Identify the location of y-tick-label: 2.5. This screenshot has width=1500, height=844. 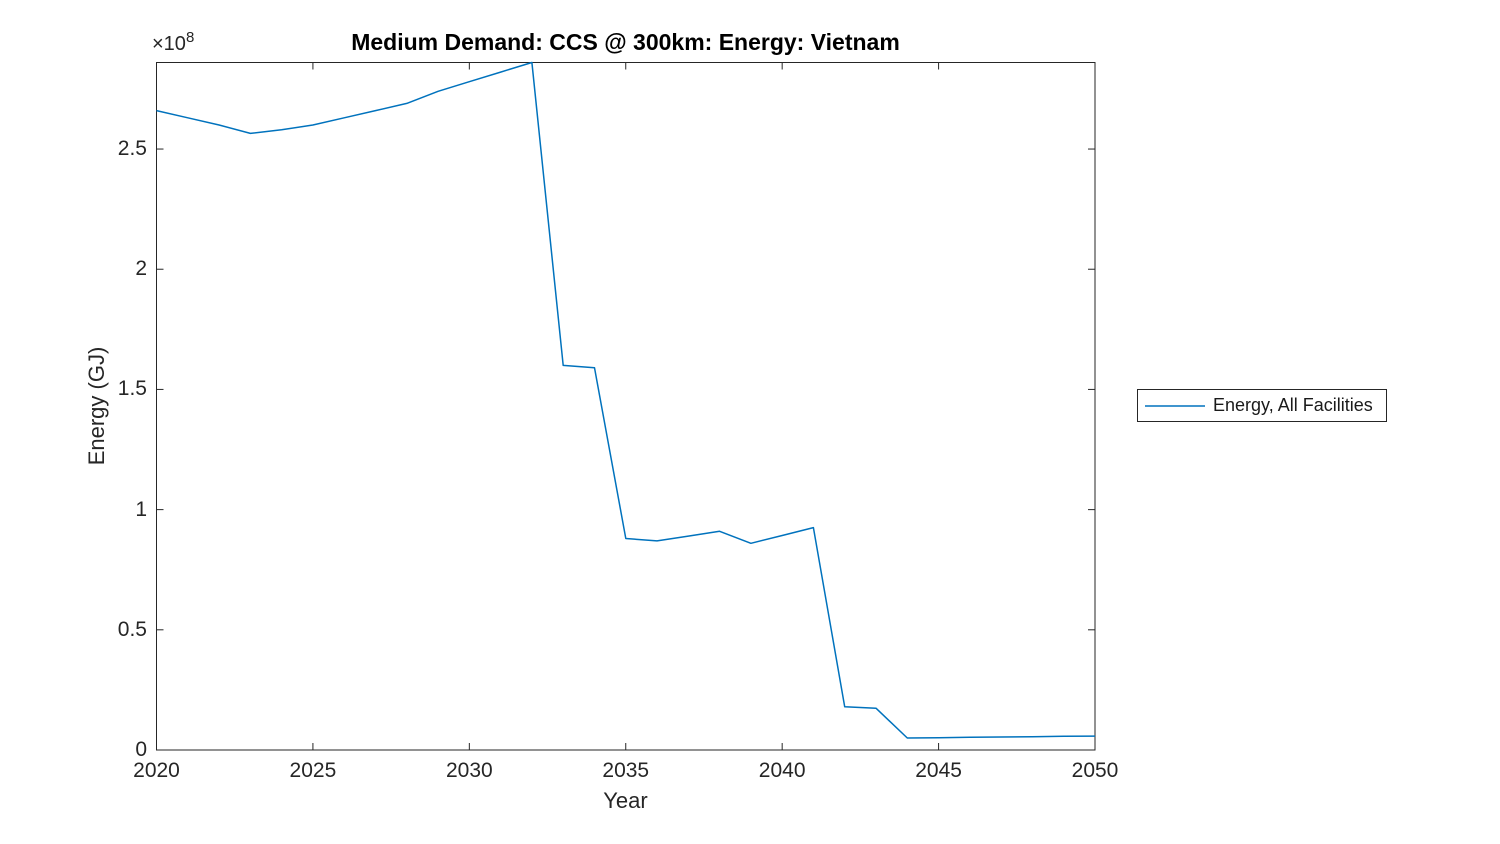
(132, 149).